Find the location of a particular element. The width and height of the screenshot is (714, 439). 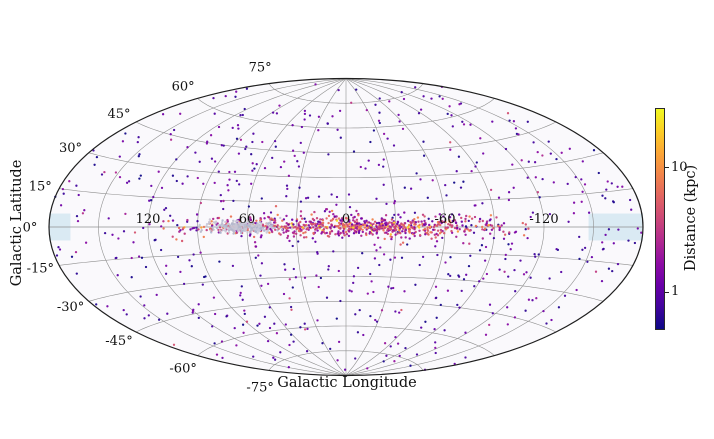

colorbar-tick-mark is located at coordinates (667, 167).